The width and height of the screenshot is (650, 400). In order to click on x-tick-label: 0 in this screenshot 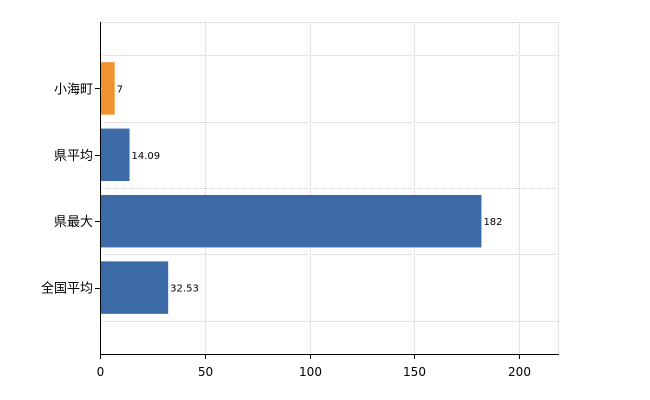, I will do `click(101, 372)`.